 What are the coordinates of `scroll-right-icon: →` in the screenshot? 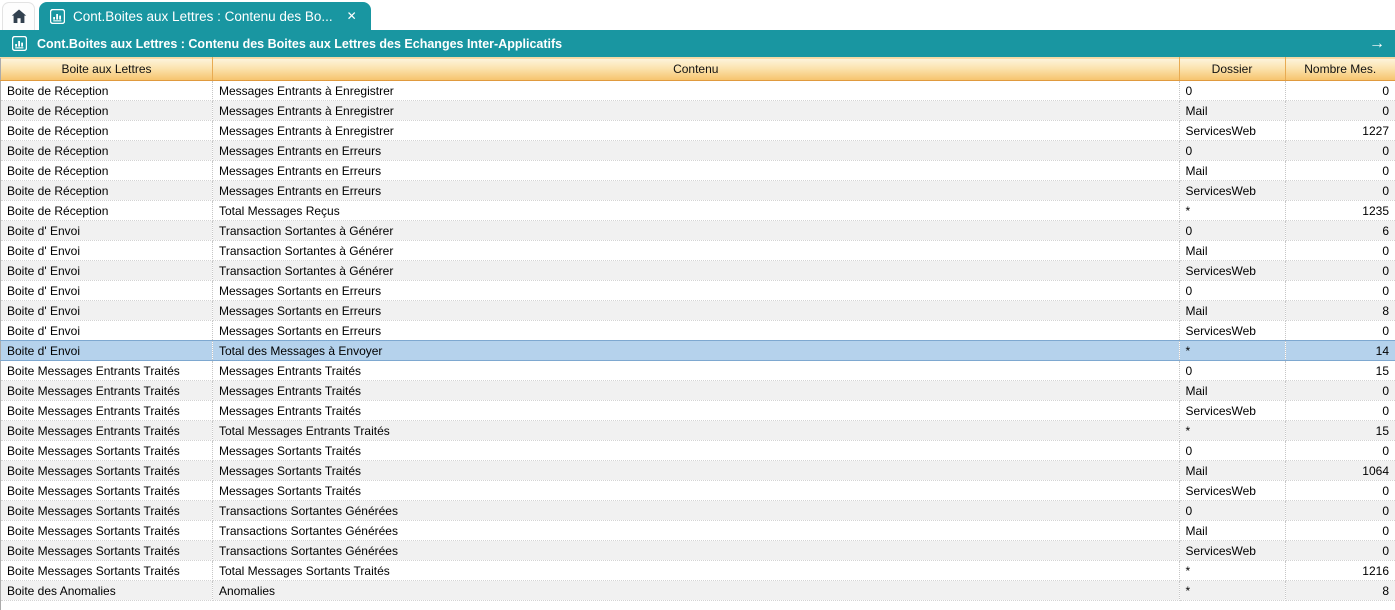 It's located at (1377, 43).